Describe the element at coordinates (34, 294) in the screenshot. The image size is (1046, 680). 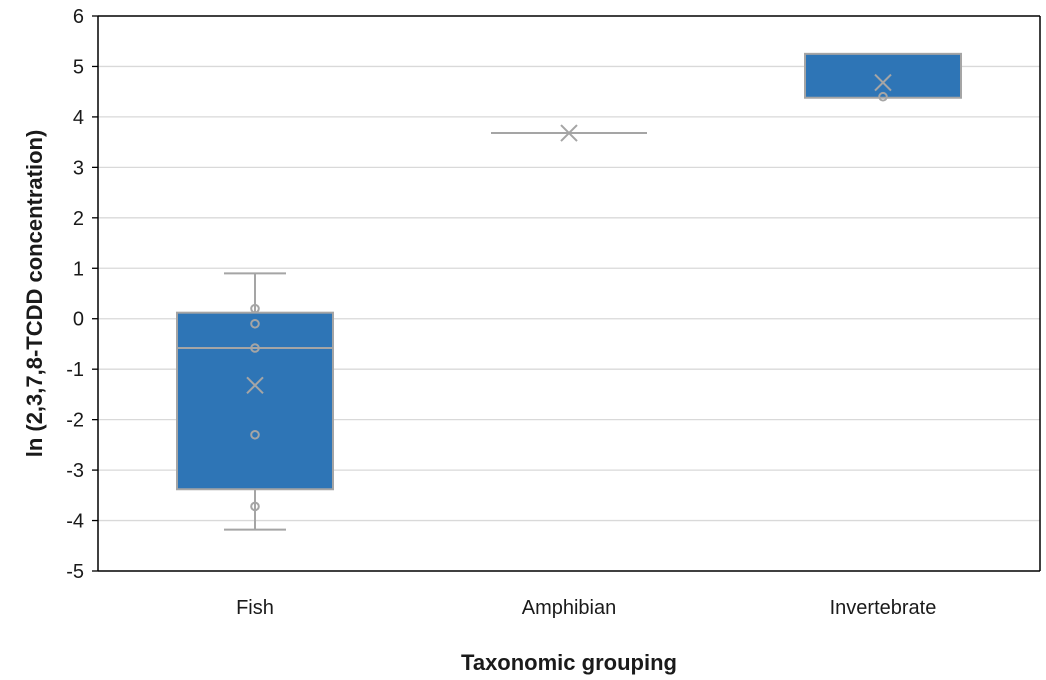
I see `y-axis-title: ln (2,3,7,8-TCDD concentration)` at that location.